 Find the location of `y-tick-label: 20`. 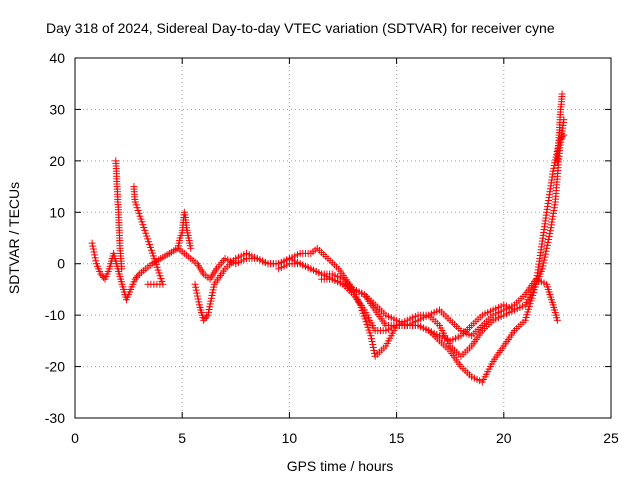

y-tick-label: 20 is located at coordinates (57, 161).